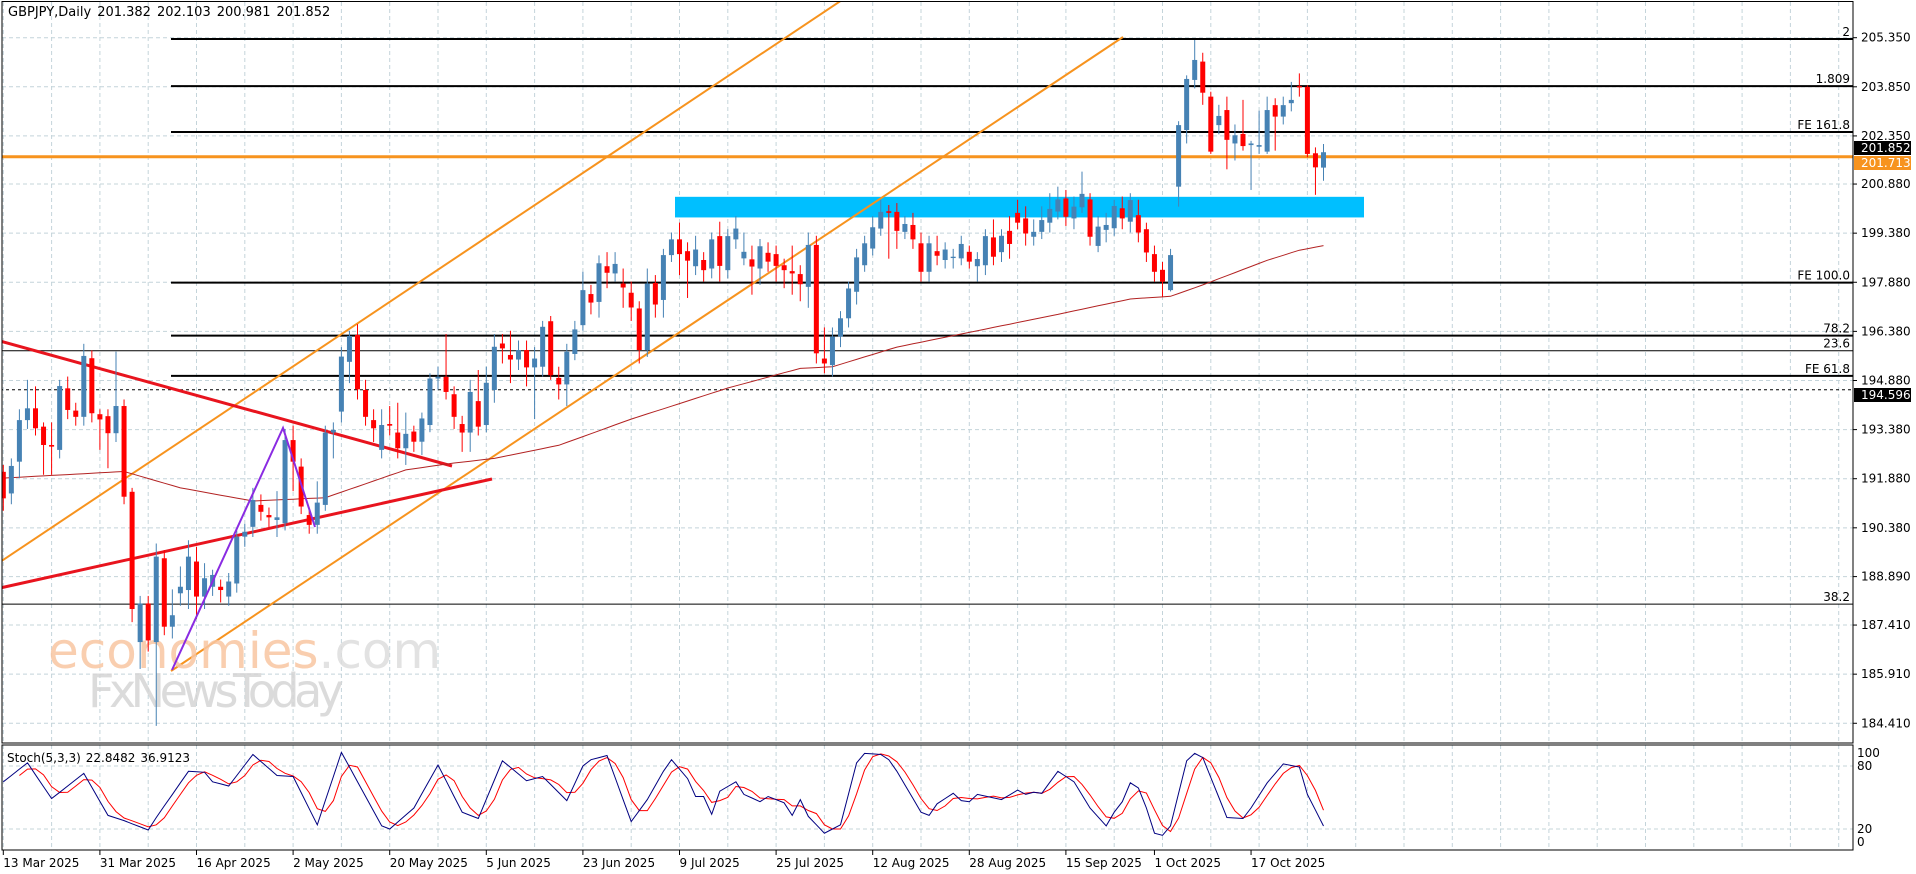  What do you see at coordinates (244, 651) in the screenshot?
I see `watermark-economies-logo: economies.com` at bounding box center [244, 651].